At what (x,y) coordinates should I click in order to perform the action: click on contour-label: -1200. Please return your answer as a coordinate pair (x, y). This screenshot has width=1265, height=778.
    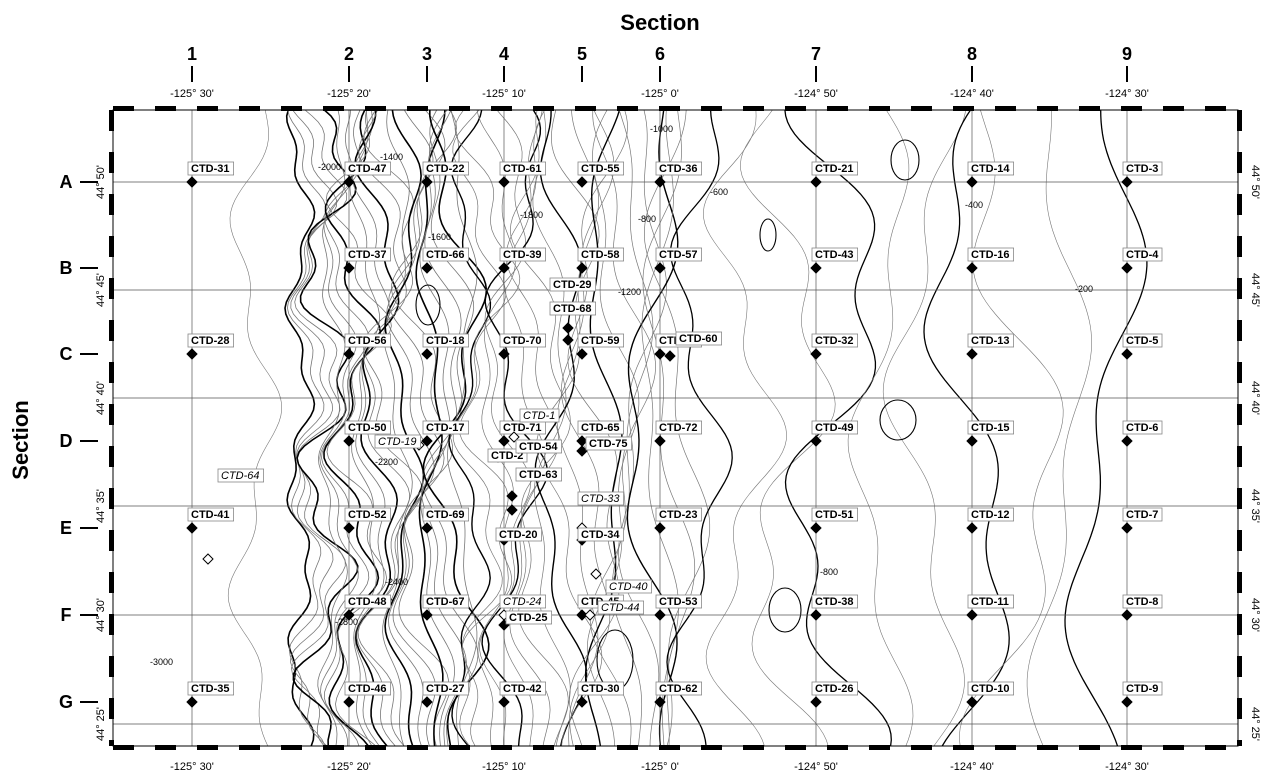
    Looking at the image, I should click on (629, 292).